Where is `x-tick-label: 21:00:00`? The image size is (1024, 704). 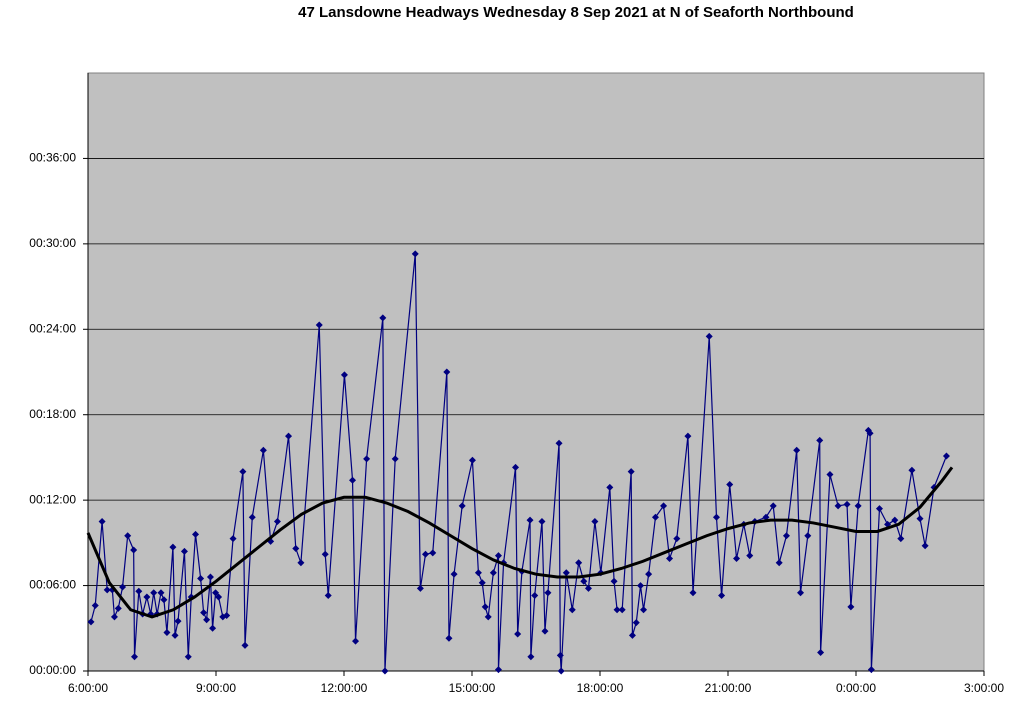 x-tick-label: 21:00:00 is located at coordinates (728, 688).